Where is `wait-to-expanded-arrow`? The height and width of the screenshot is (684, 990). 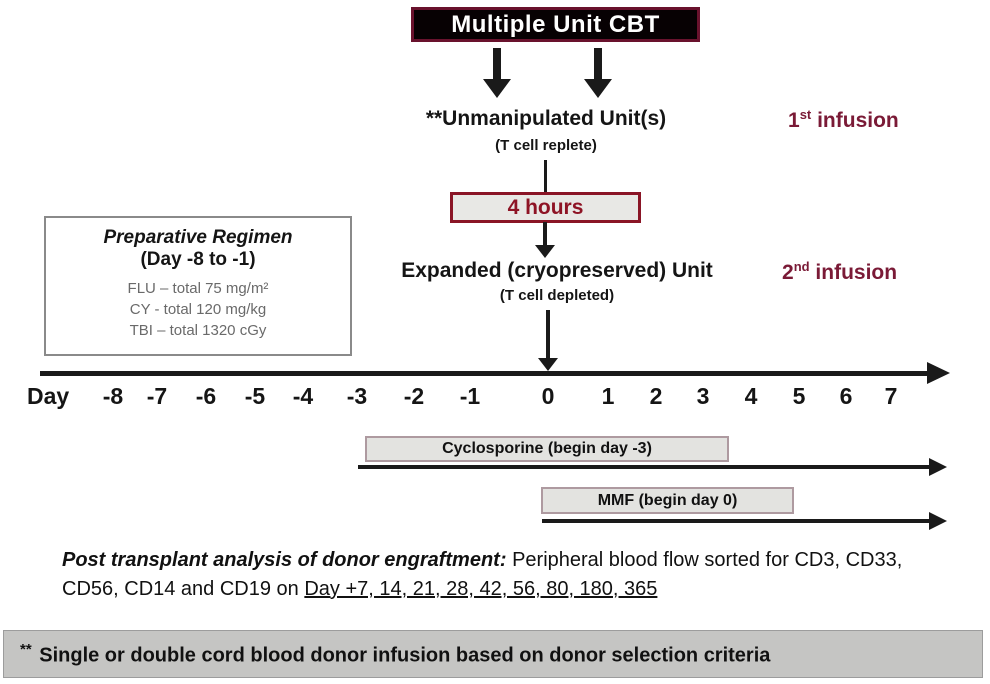 wait-to-expanded-arrow is located at coordinates (545, 240).